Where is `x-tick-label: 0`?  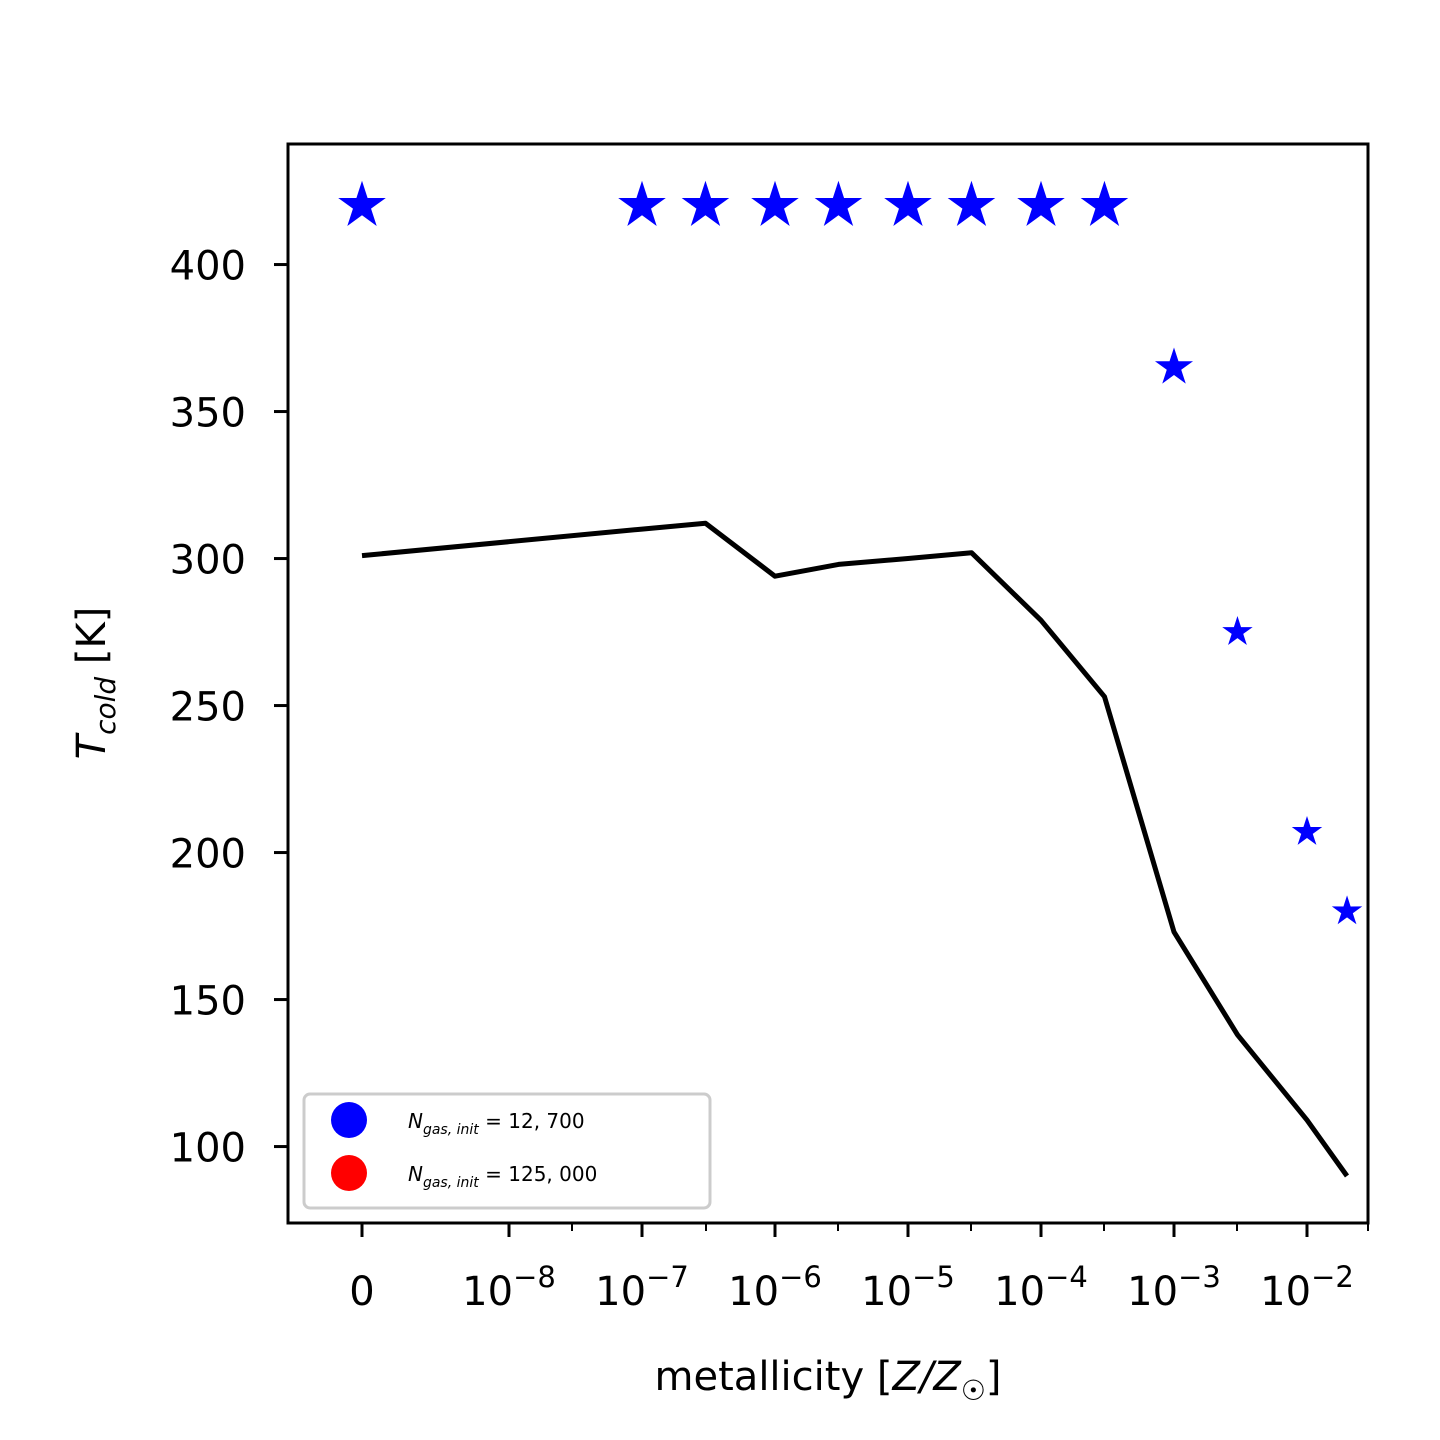 x-tick-label: 0 is located at coordinates (361, 1292).